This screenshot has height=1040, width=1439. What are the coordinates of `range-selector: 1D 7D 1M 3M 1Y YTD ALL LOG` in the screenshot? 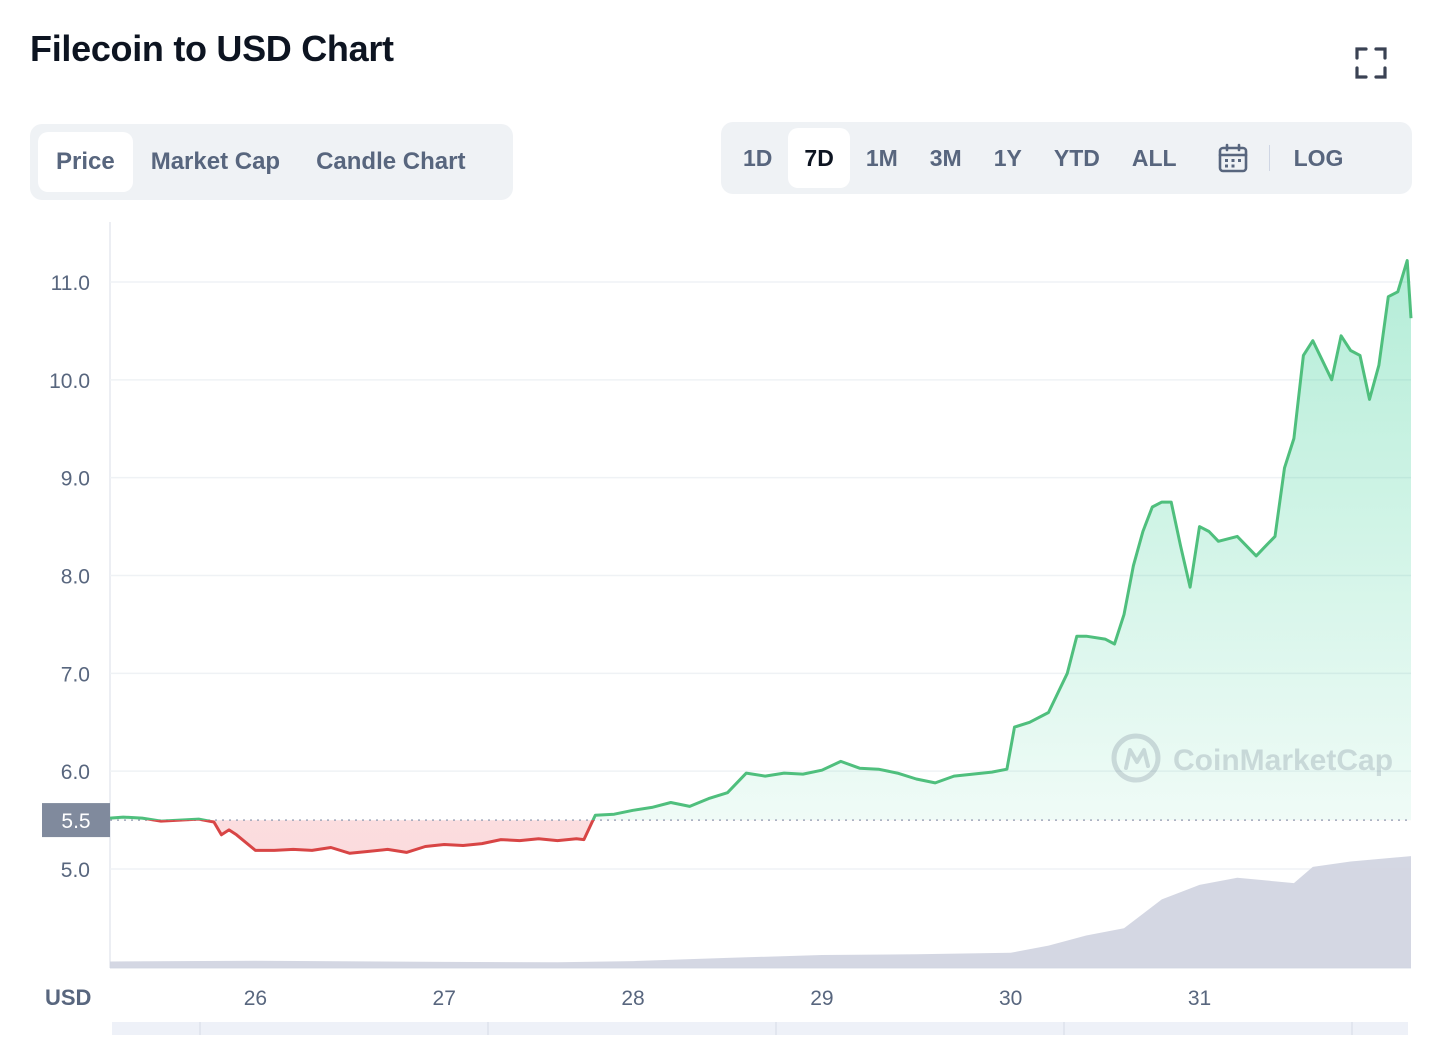 It's located at (1066, 158).